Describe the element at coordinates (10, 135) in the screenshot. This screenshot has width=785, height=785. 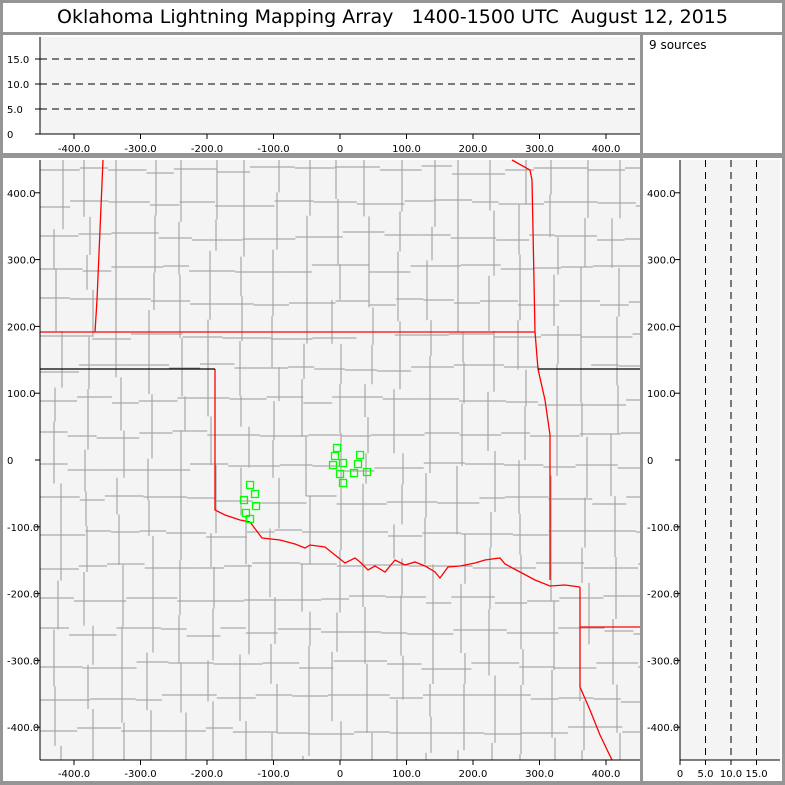
I see `top-y-tick-label: 0` at that location.